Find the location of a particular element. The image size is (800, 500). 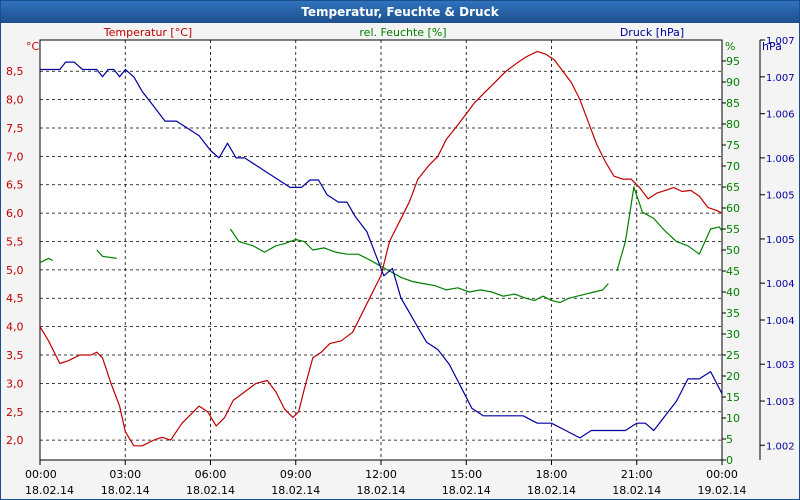

x-tick-label-time: 03:00 is located at coordinates (125, 474).